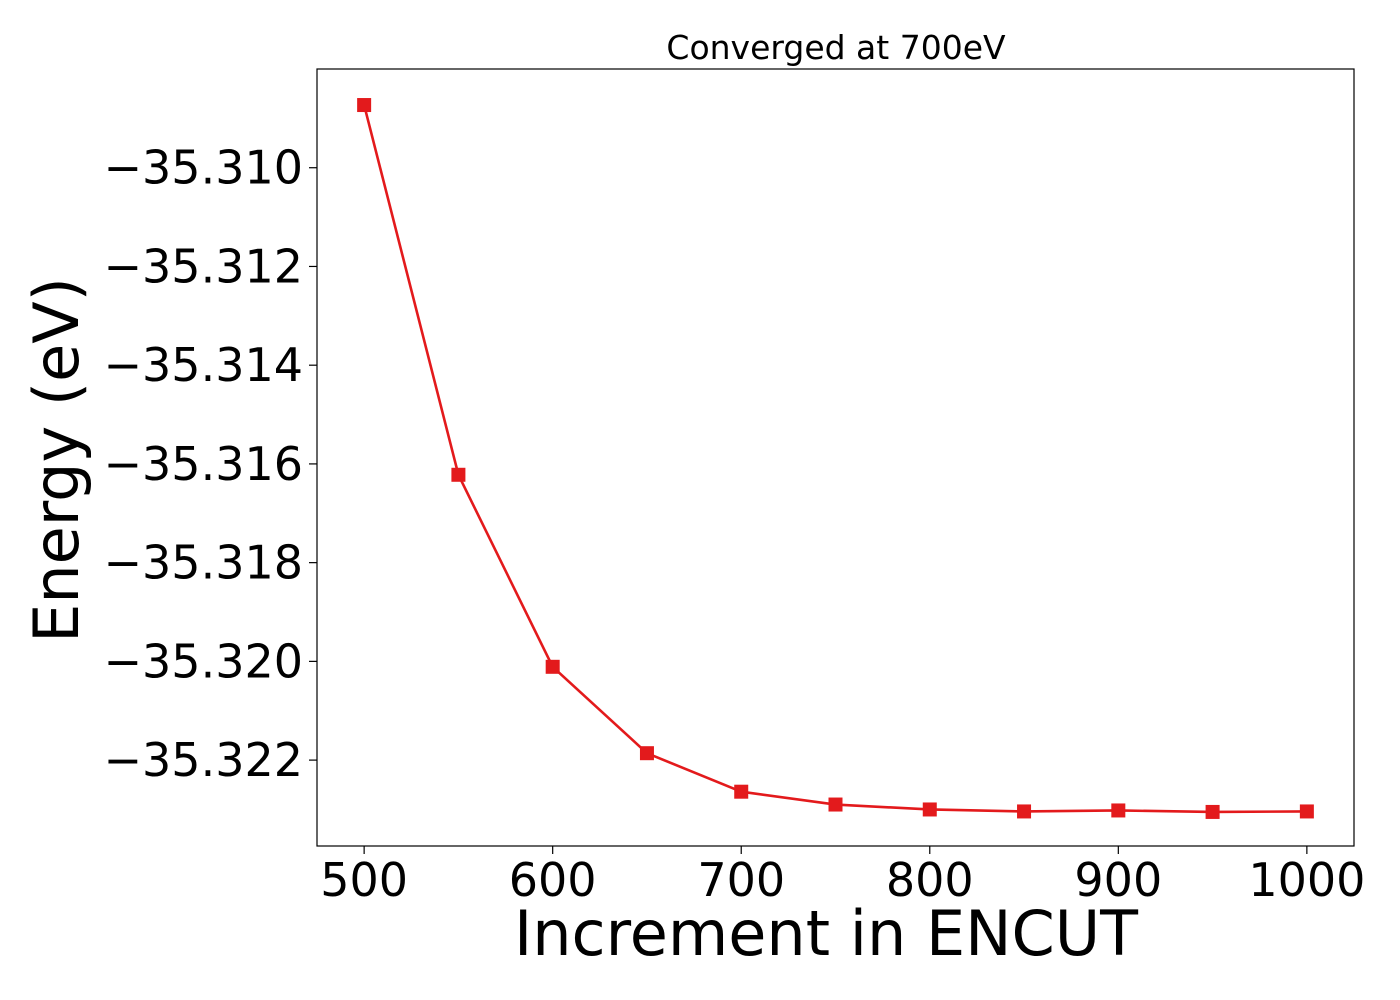  What do you see at coordinates (204, 661) in the screenshot?
I see `y-tick-label: −35.320` at bounding box center [204, 661].